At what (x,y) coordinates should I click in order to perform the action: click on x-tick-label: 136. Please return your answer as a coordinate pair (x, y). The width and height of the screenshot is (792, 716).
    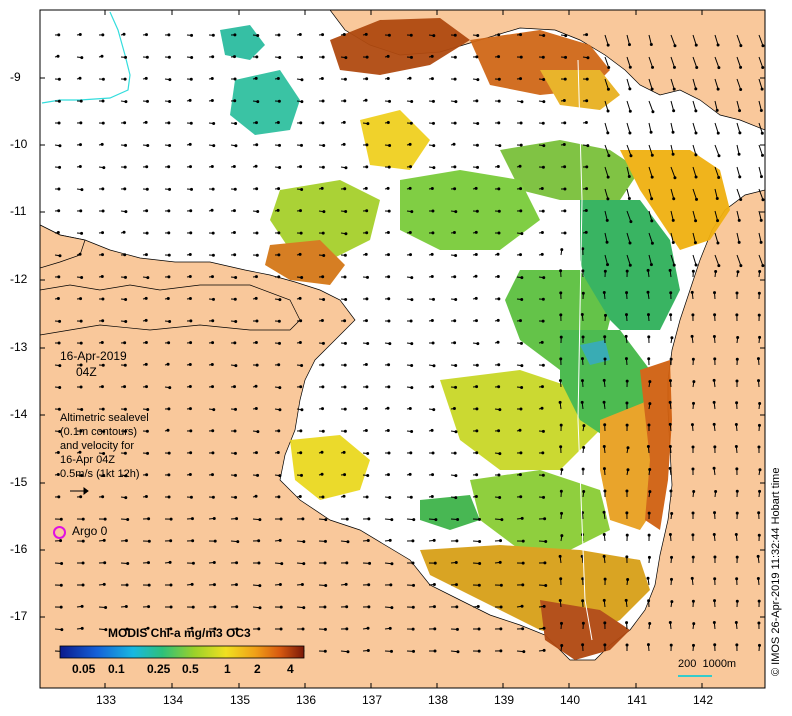
    Looking at the image, I should click on (306, 700).